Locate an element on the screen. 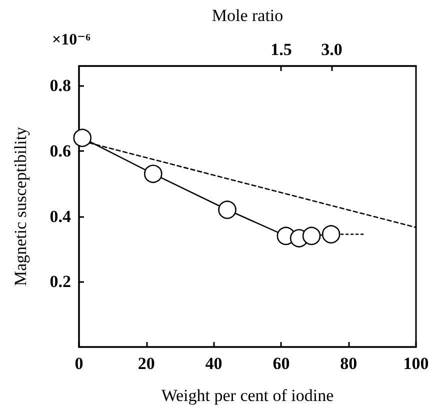 The height and width of the screenshot is (409, 433). x-axis-title: Weight per cent of iodine is located at coordinates (247, 395).